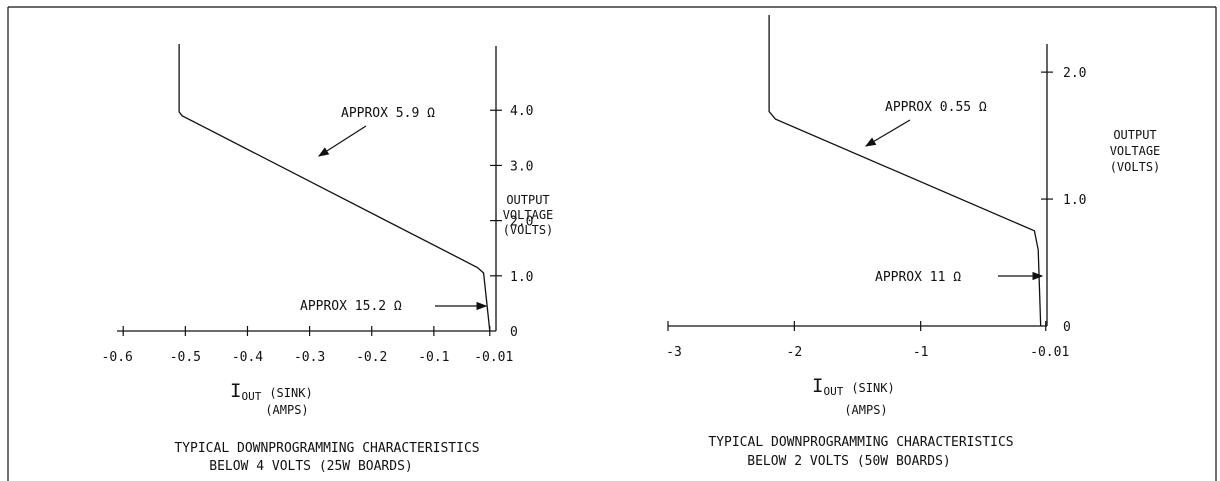 Image resolution: width=1220 pixels, height=481 pixels. Describe the element at coordinates (309, 357) in the screenshot. I see `x-tick-label: -0.3` at that location.